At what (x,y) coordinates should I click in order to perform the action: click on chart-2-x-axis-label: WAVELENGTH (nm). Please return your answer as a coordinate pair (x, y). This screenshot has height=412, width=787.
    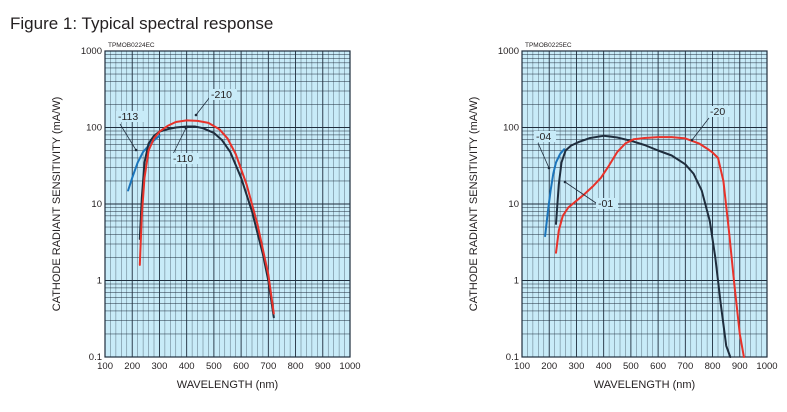
    Looking at the image, I should click on (644, 385).